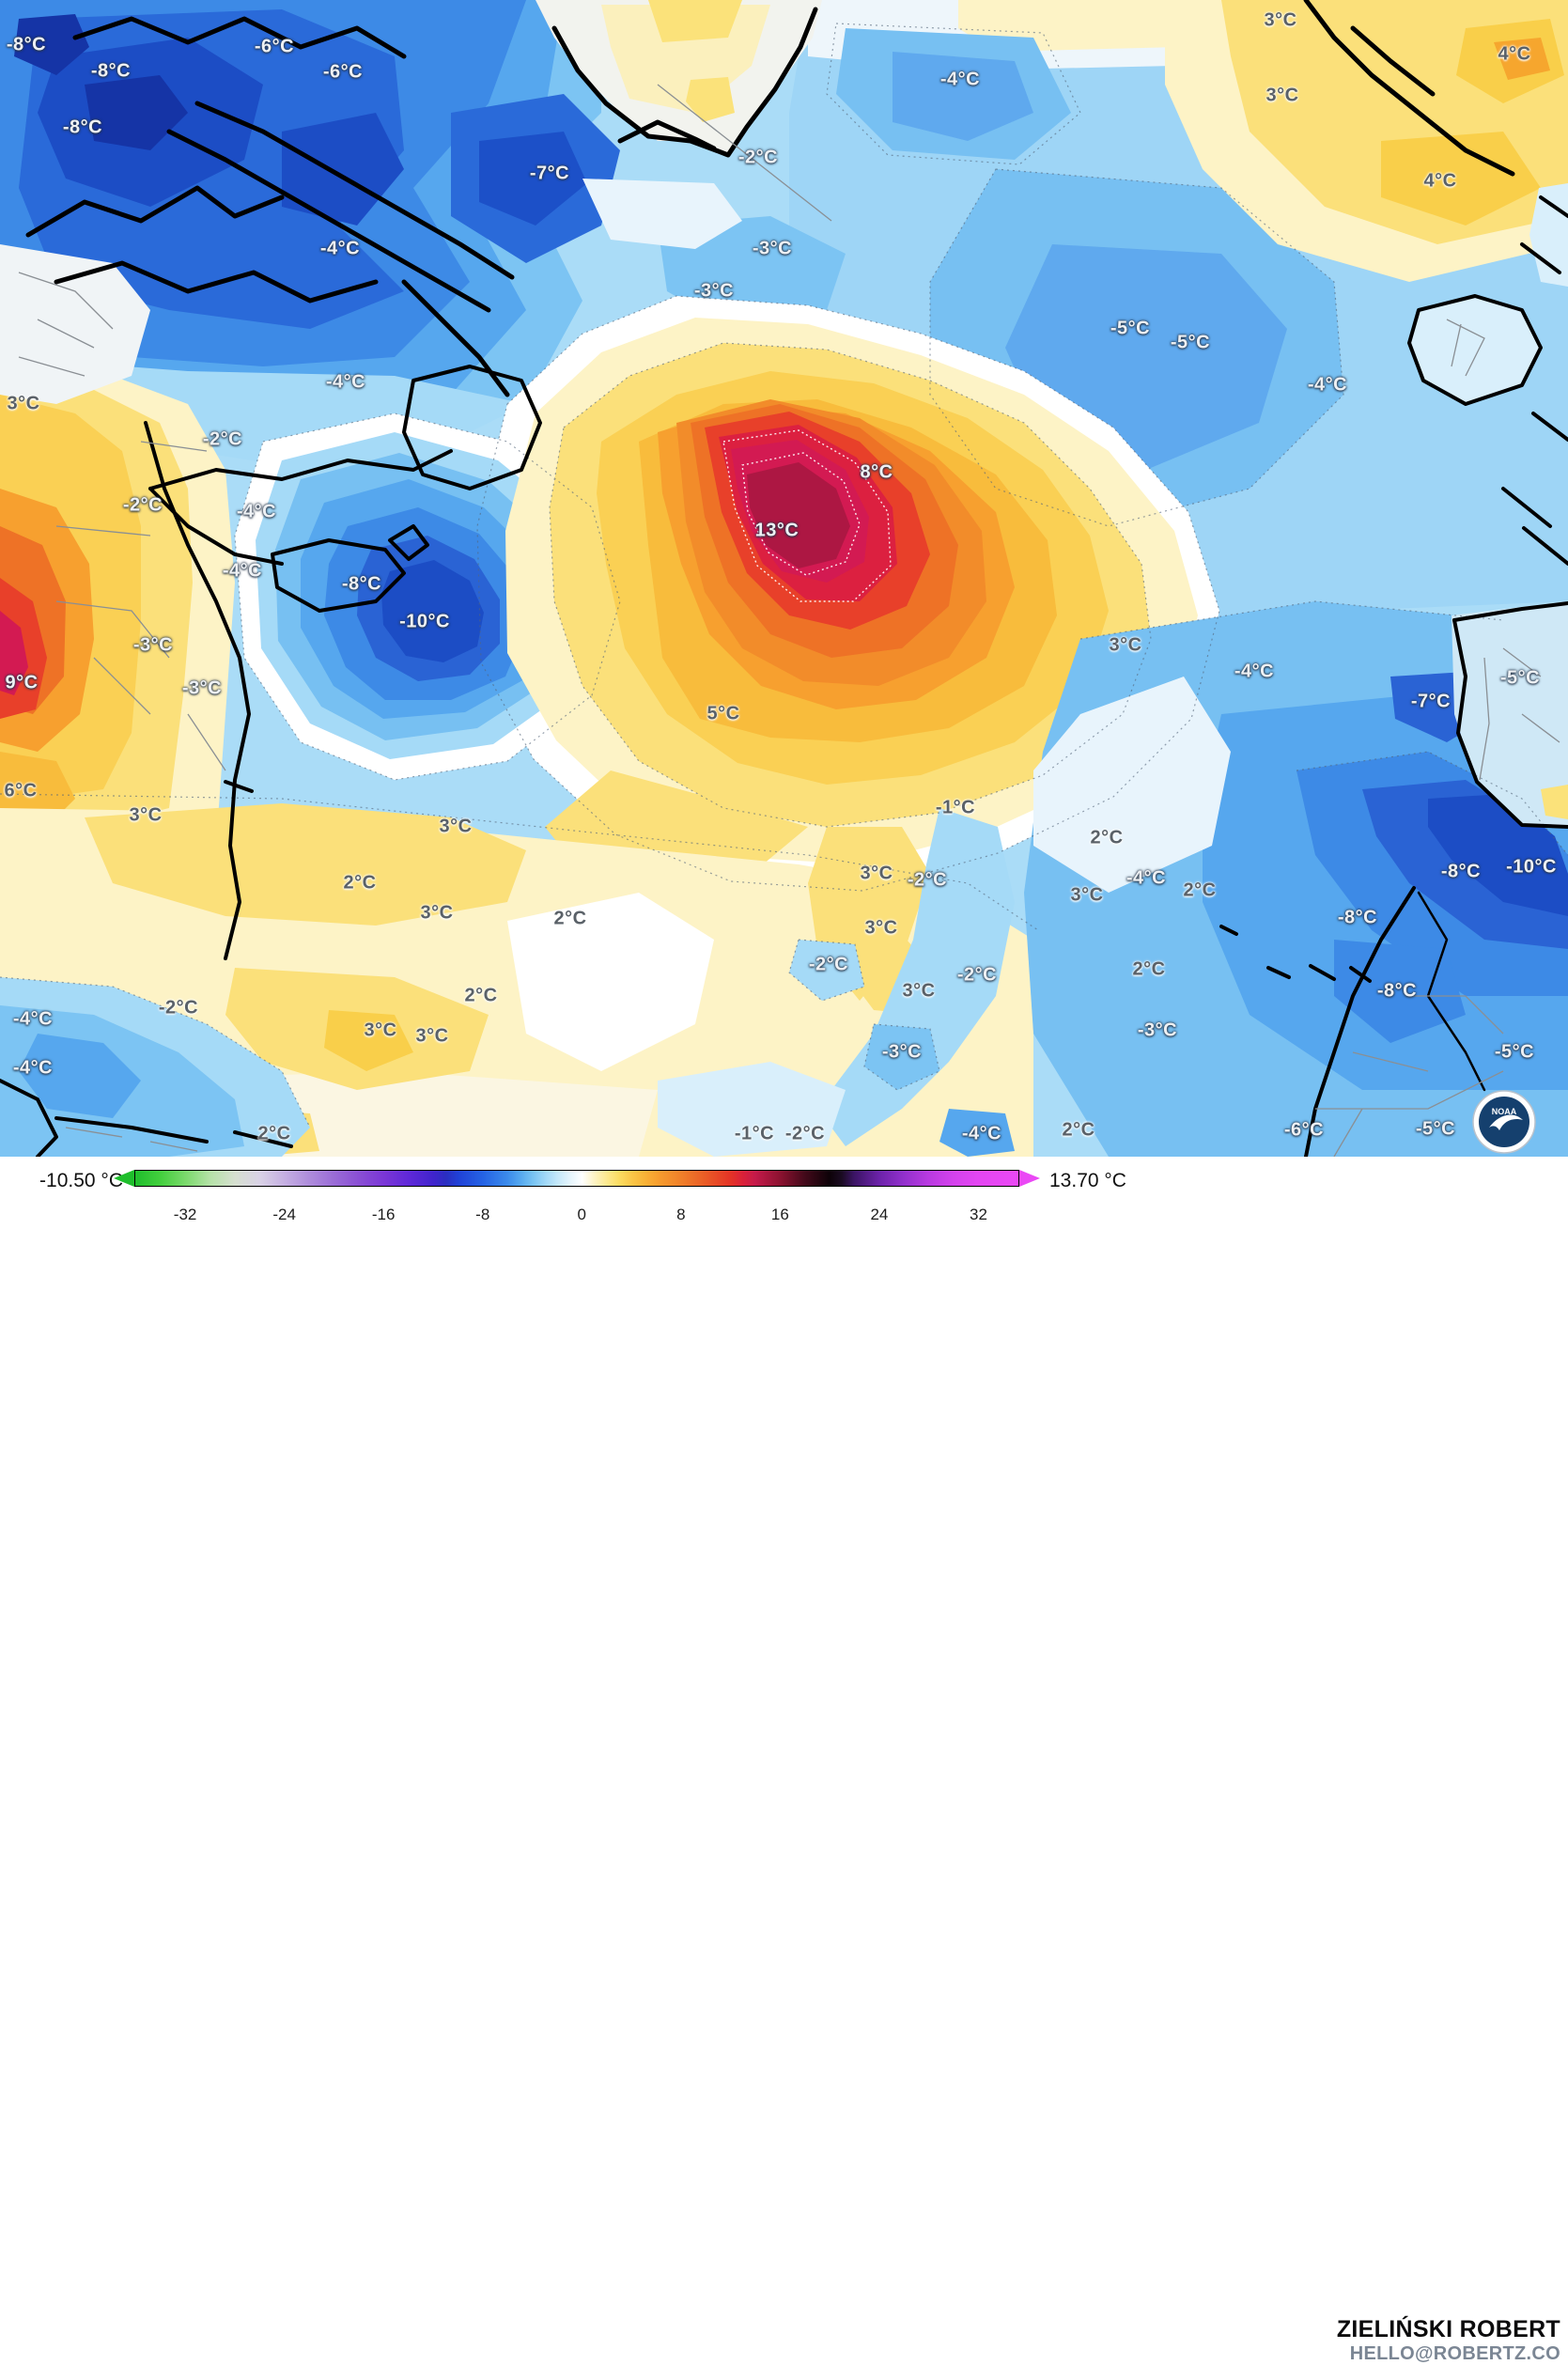 This screenshot has width=1568, height=2365. I want to click on colorbar-tick: 16, so click(779, 1214).